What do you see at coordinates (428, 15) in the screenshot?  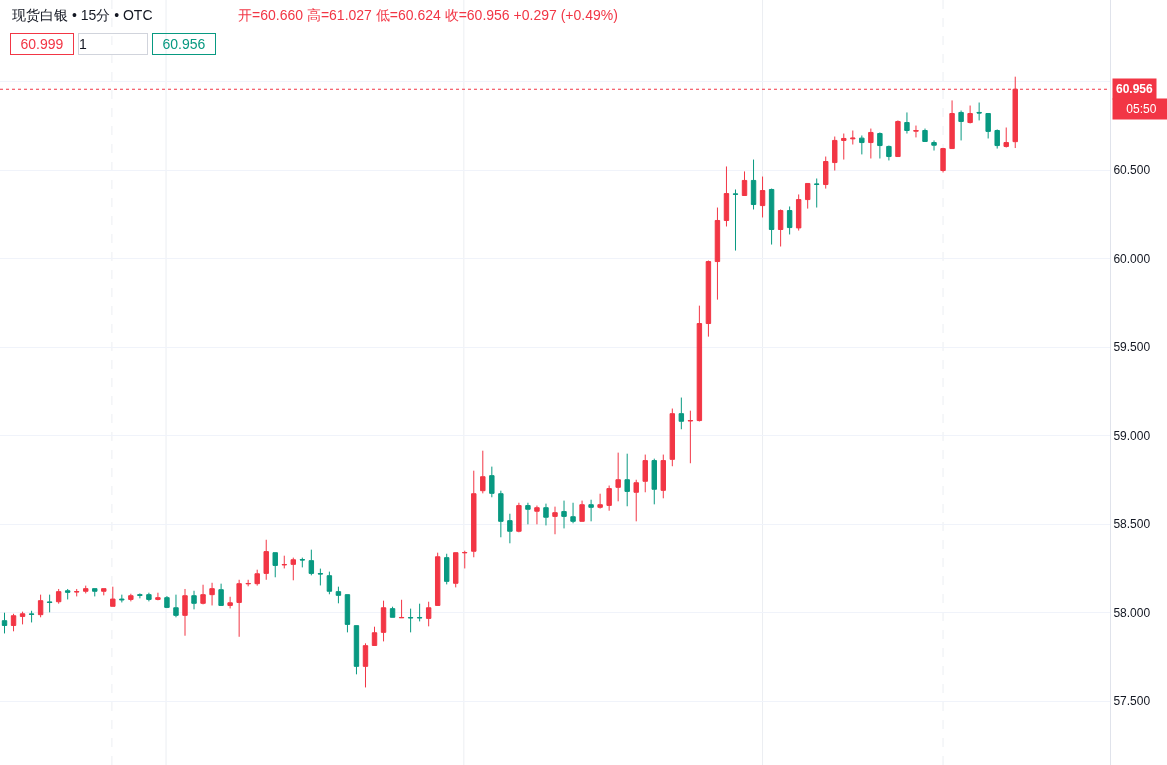 I see `text: 开=60.660 高=61.027 低=60.624 收=60.956 +0.297 (+0.49%)` at bounding box center [428, 15].